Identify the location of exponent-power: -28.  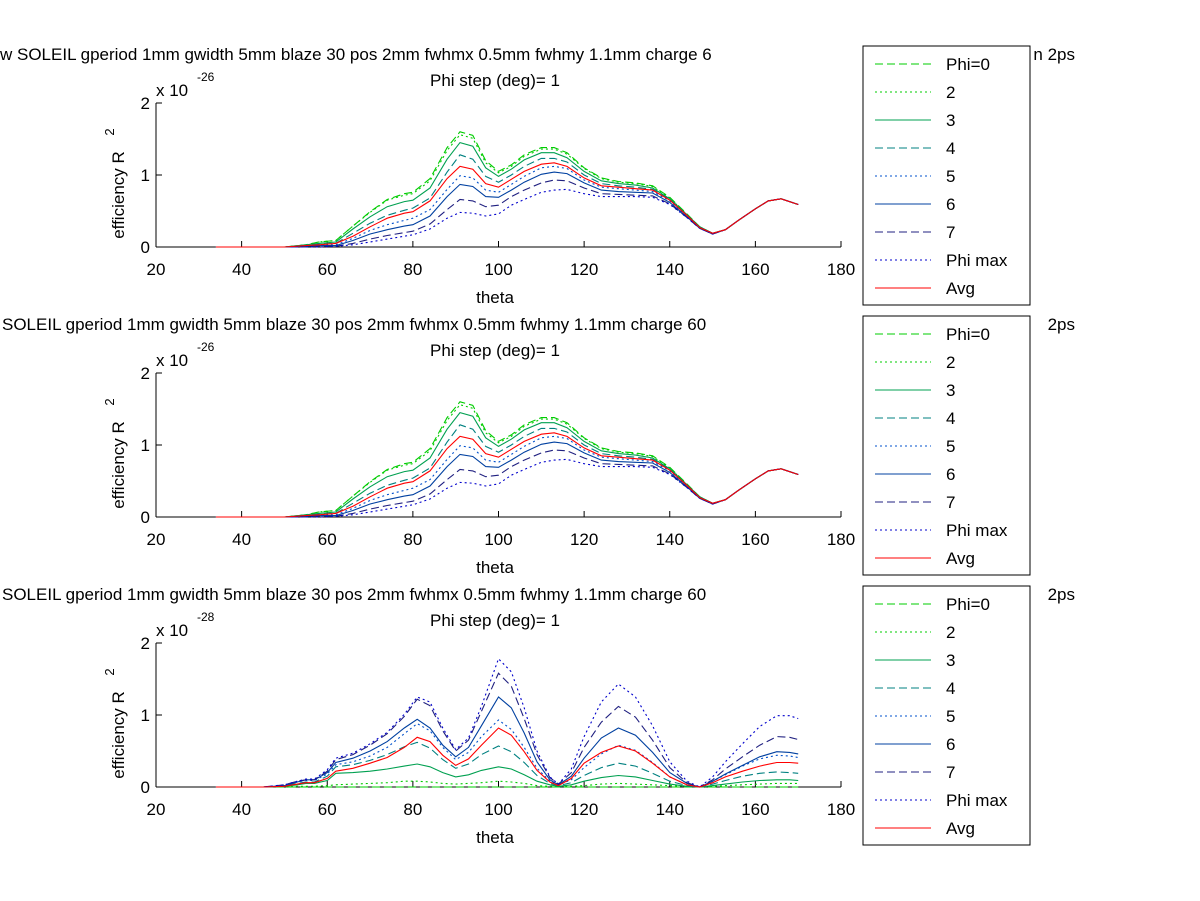
(206, 617).